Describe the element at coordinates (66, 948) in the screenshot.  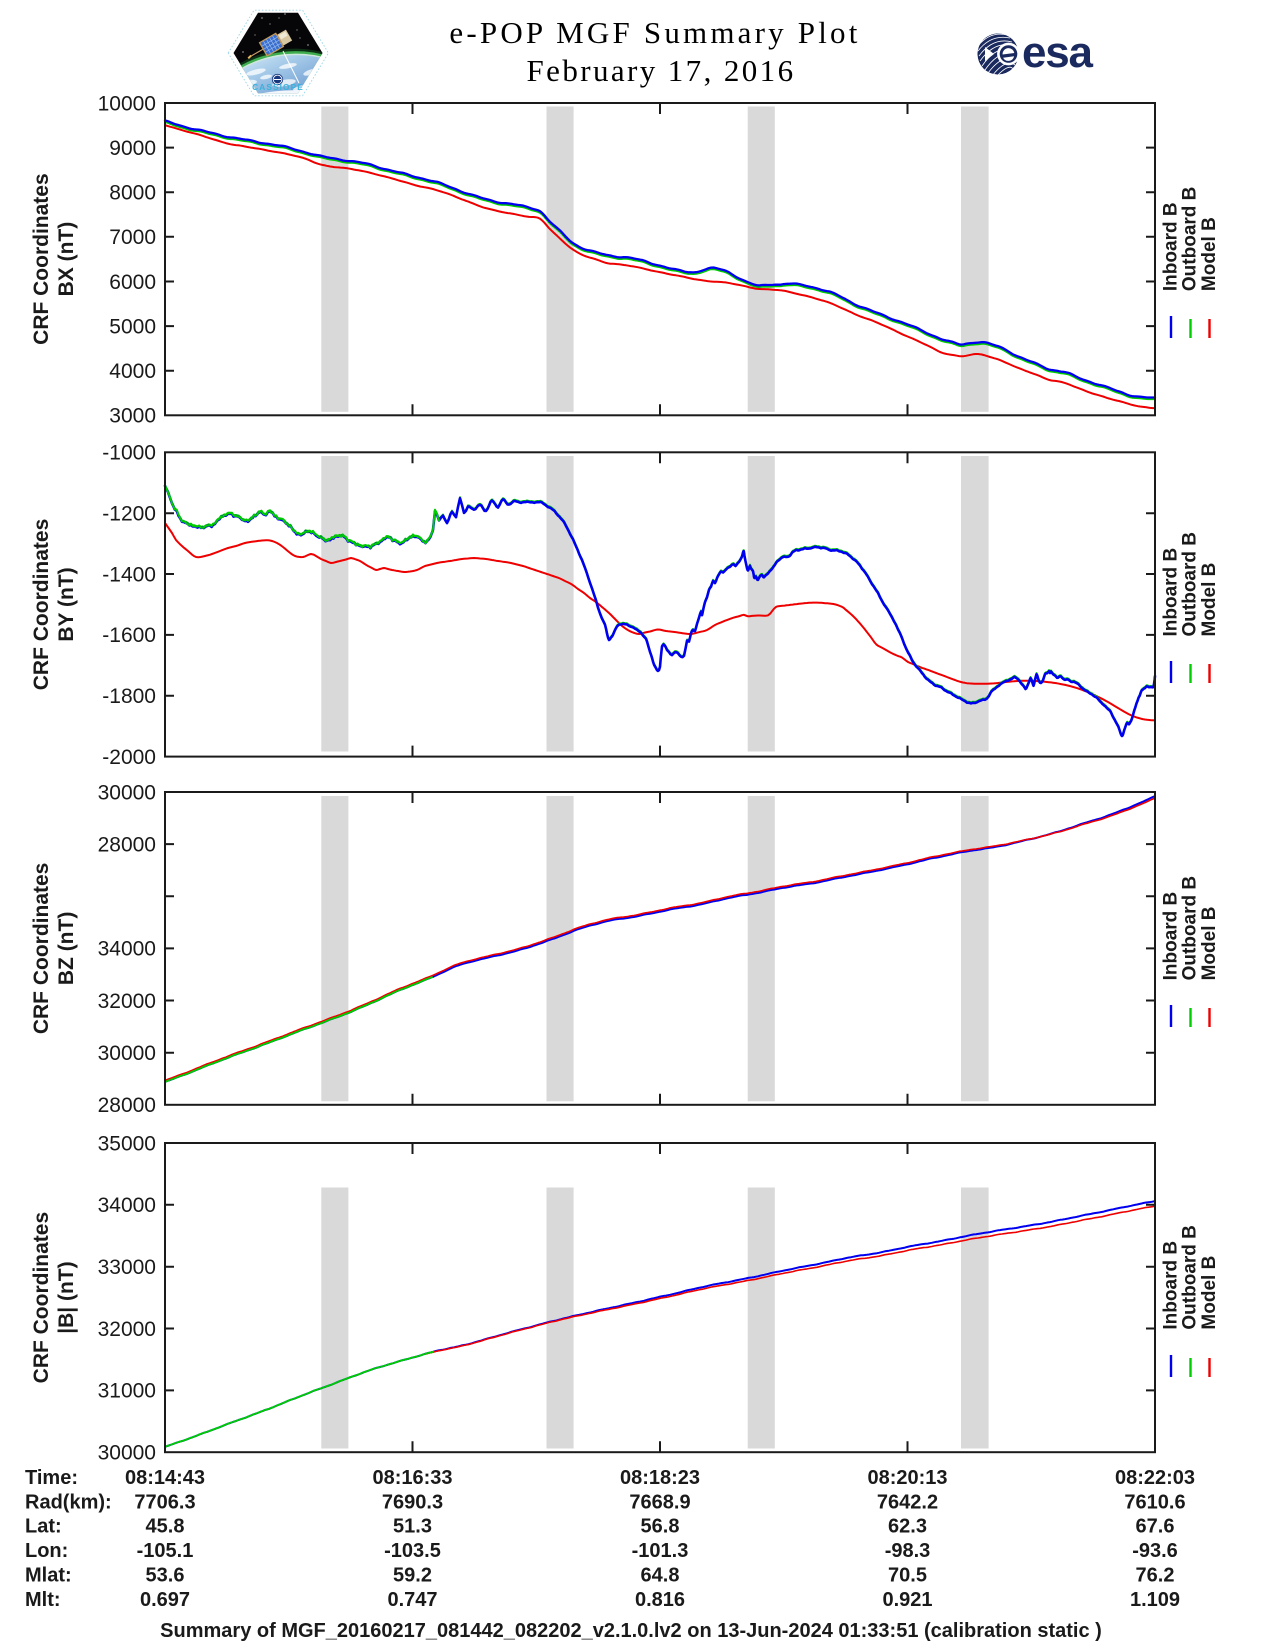
I see `svg-text: BZ (nT)` at that location.